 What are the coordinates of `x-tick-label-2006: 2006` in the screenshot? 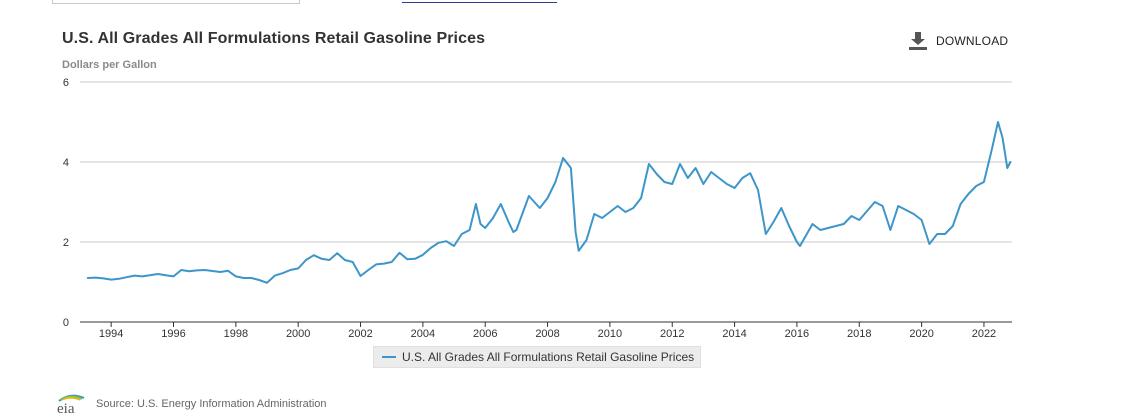 It's located at (485, 334).